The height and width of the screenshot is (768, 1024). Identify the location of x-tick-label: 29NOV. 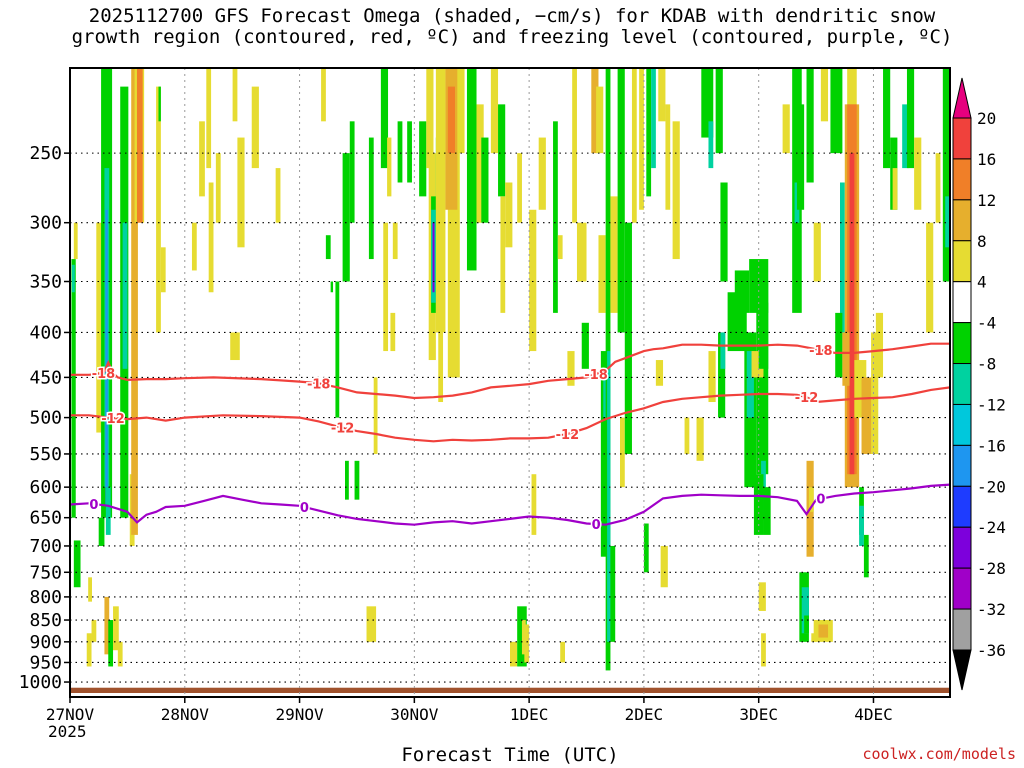
(299, 714).